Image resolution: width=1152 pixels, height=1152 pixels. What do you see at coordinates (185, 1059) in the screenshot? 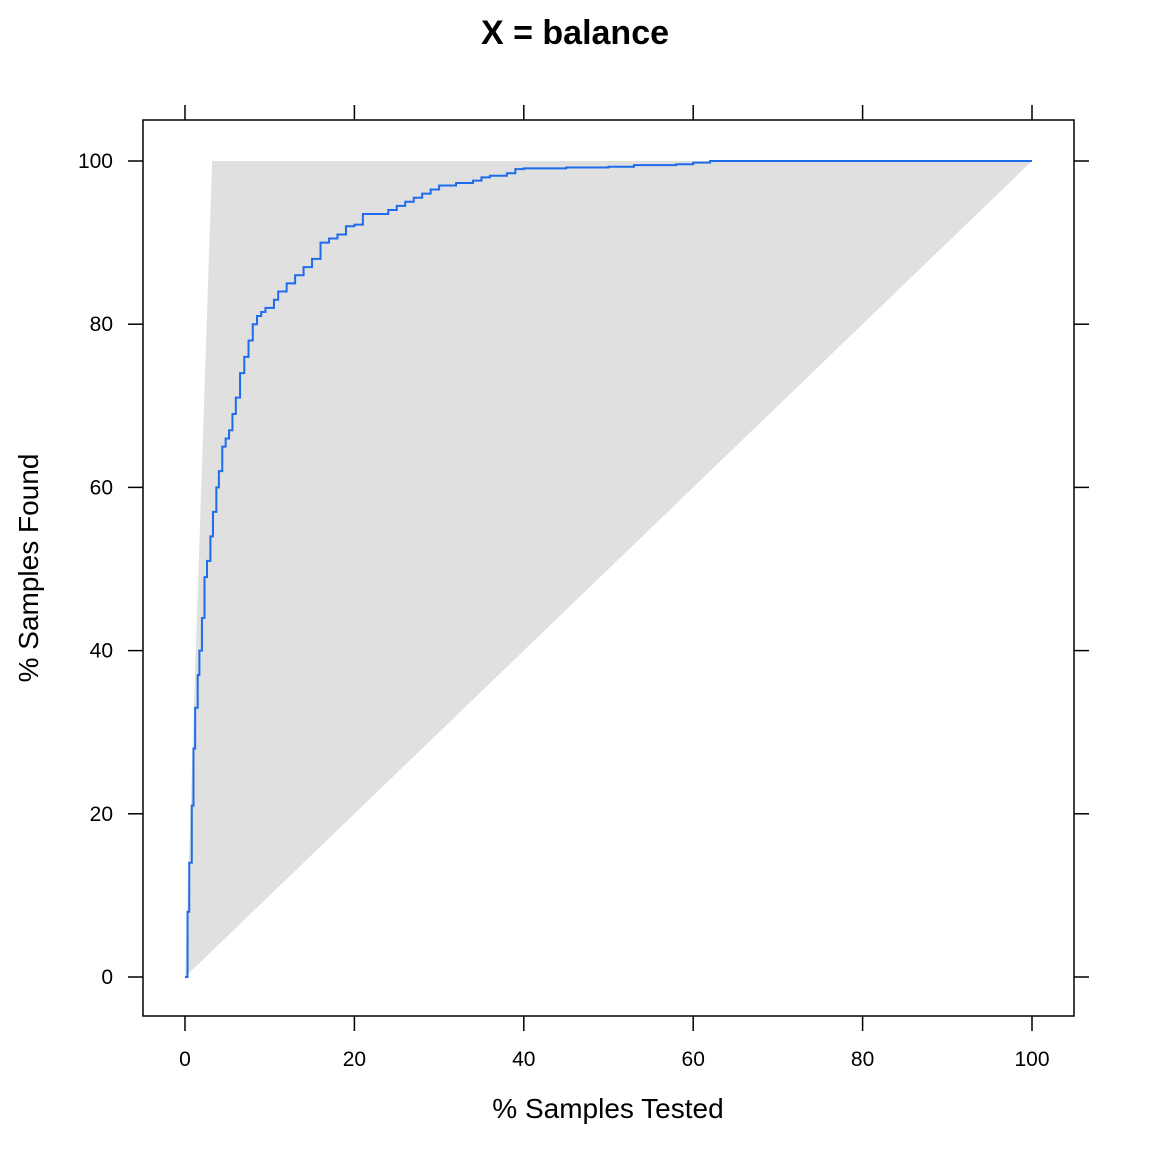
I see `x-tick-label: 0` at bounding box center [185, 1059].